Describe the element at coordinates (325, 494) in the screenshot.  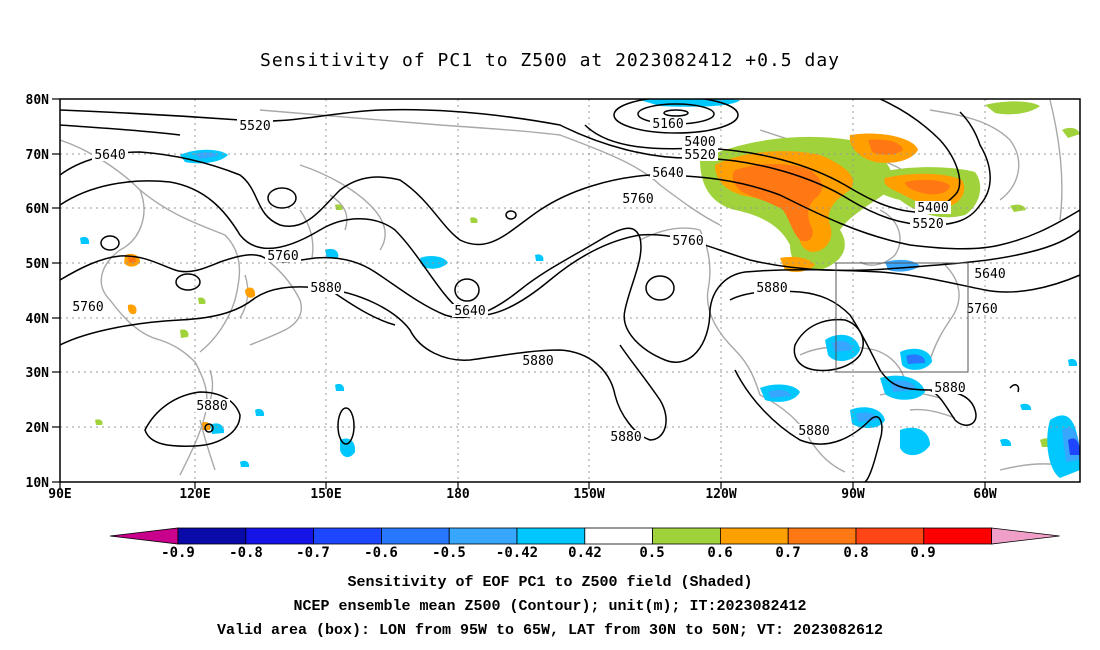
I see `lon-label: 150E` at that location.